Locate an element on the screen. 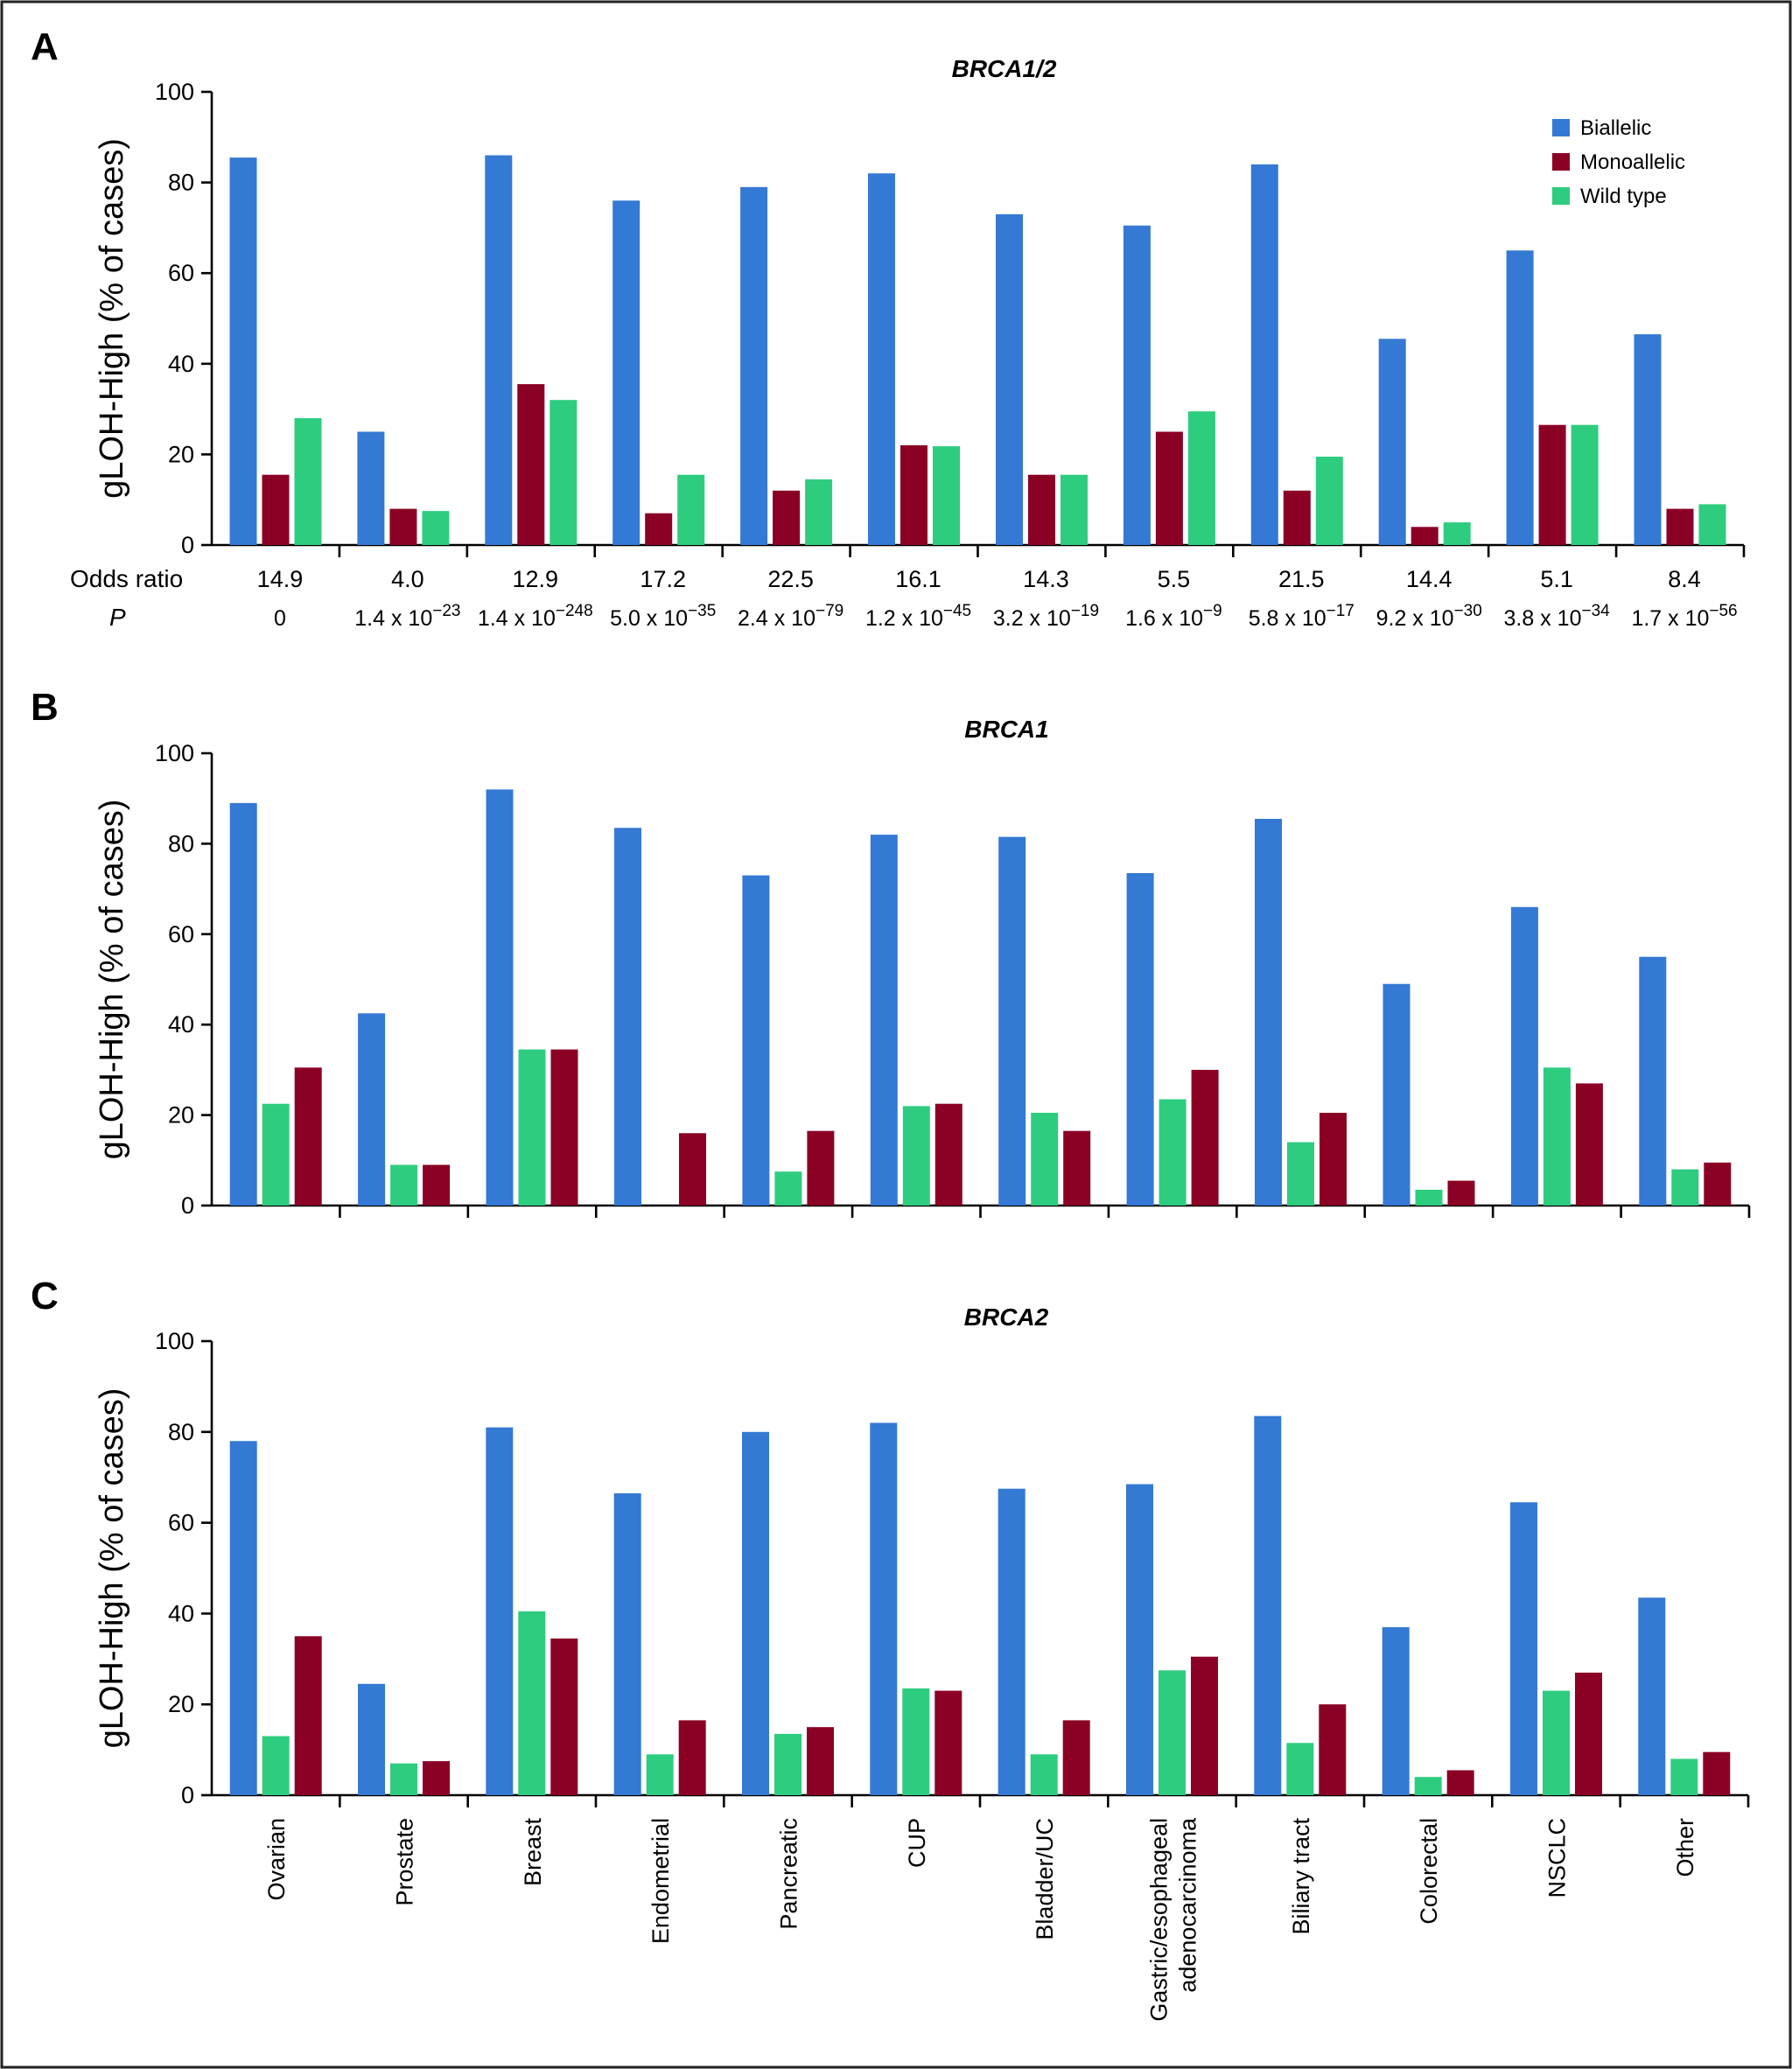 The image size is (1792, 2069). panel-c-bar-biallelic-bladder-uc is located at coordinates (1012, 1641).